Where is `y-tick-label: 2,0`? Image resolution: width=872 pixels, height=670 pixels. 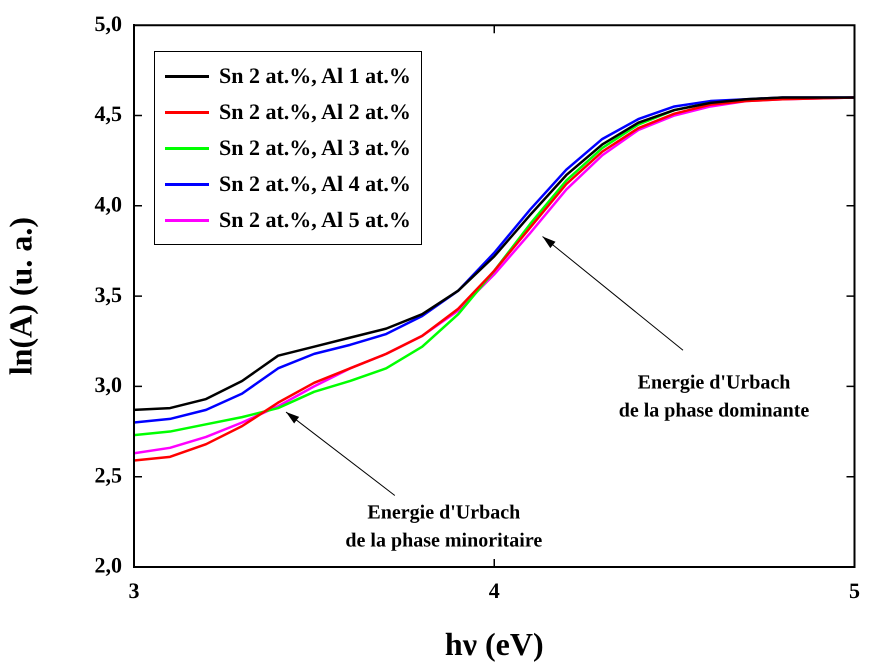 y-tick-label: 2,0 is located at coordinates (108, 565).